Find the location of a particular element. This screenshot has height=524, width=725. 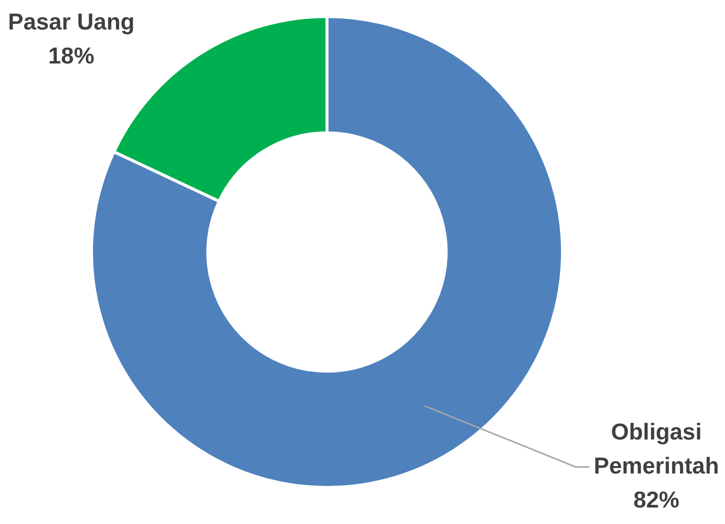

data-label: 18% is located at coordinates (71, 55).